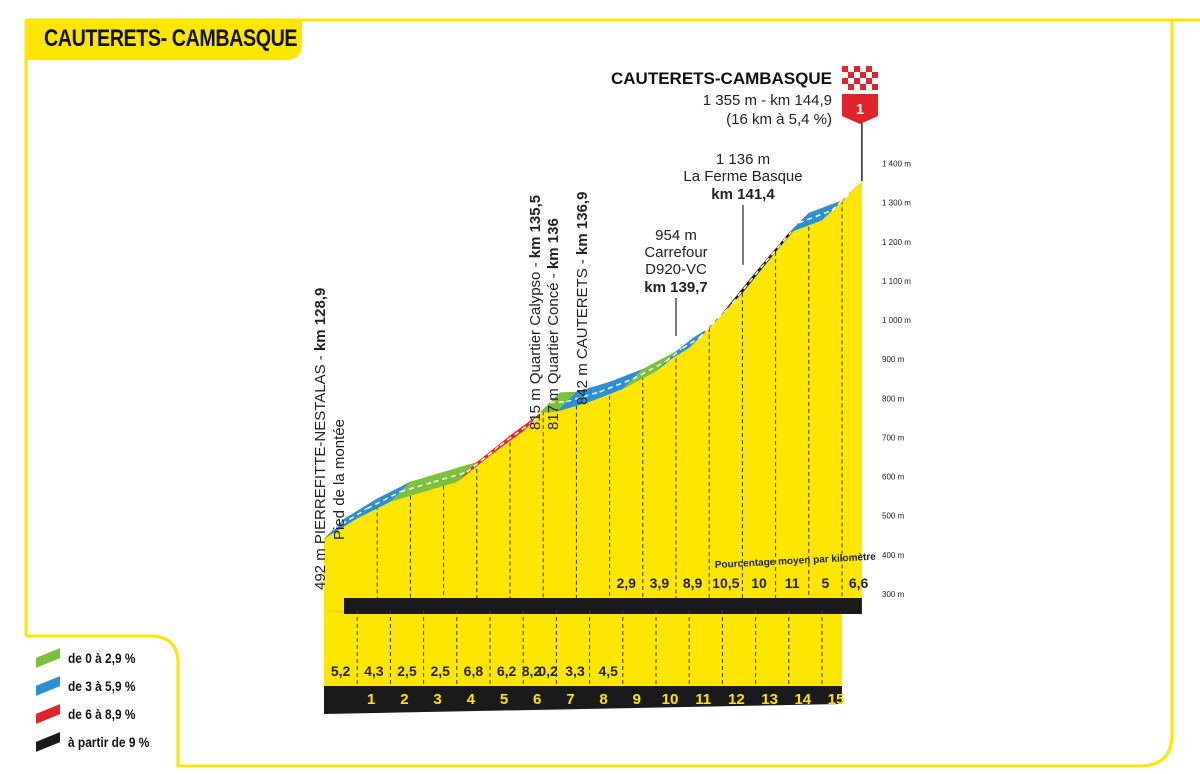  I want to click on y-tick-label: 1 000 m, so click(896, 320).